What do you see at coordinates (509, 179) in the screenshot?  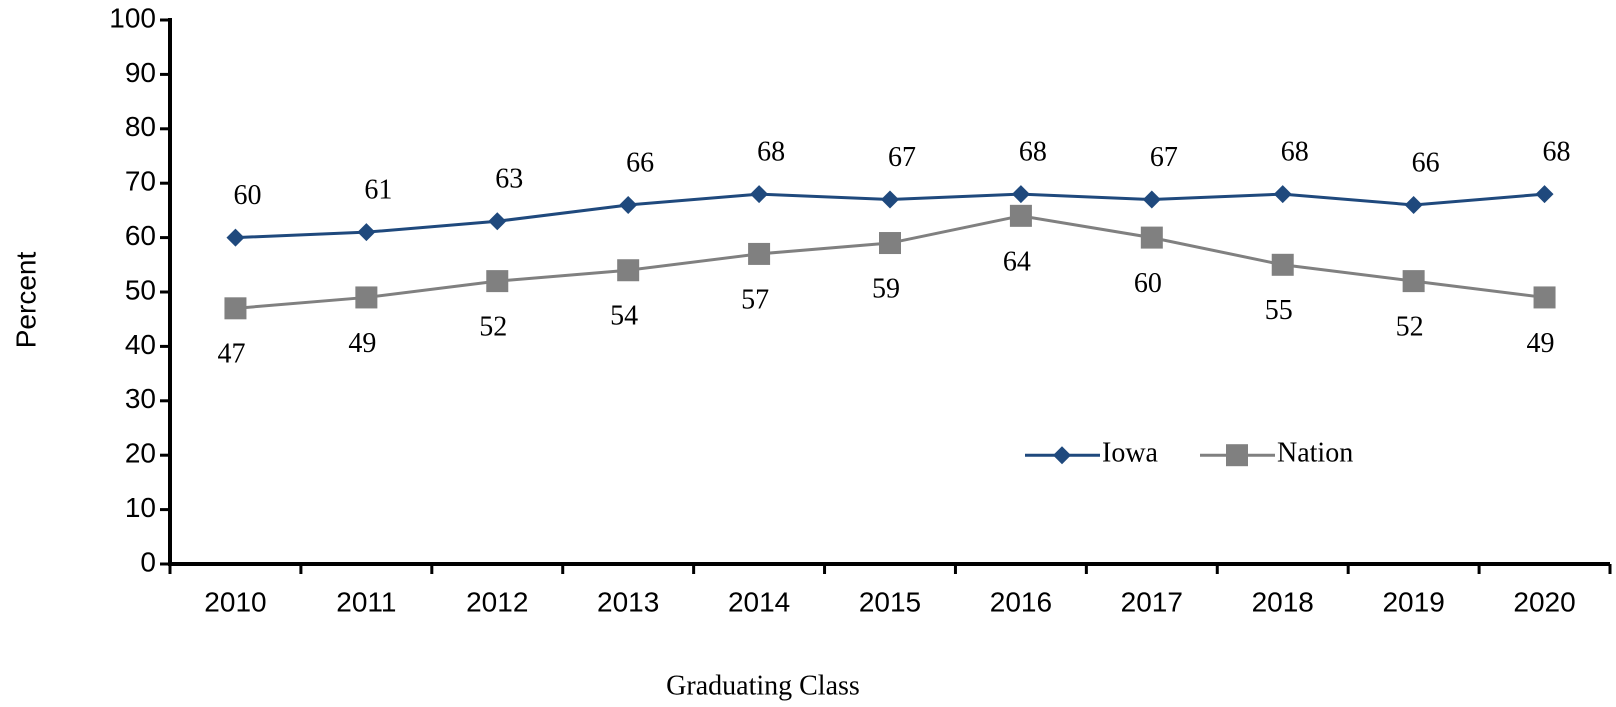 I see `data-label: 63` at bounding box center [509, 179].